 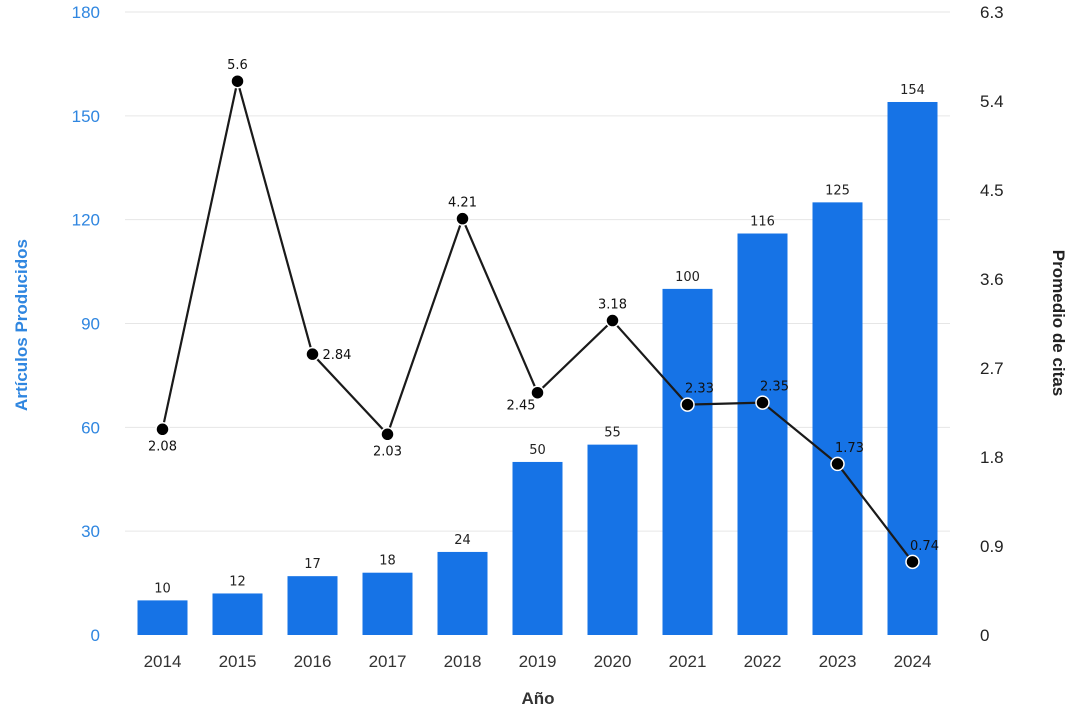 I want to click on x-tick: 2016, so click(x=313, y=661).